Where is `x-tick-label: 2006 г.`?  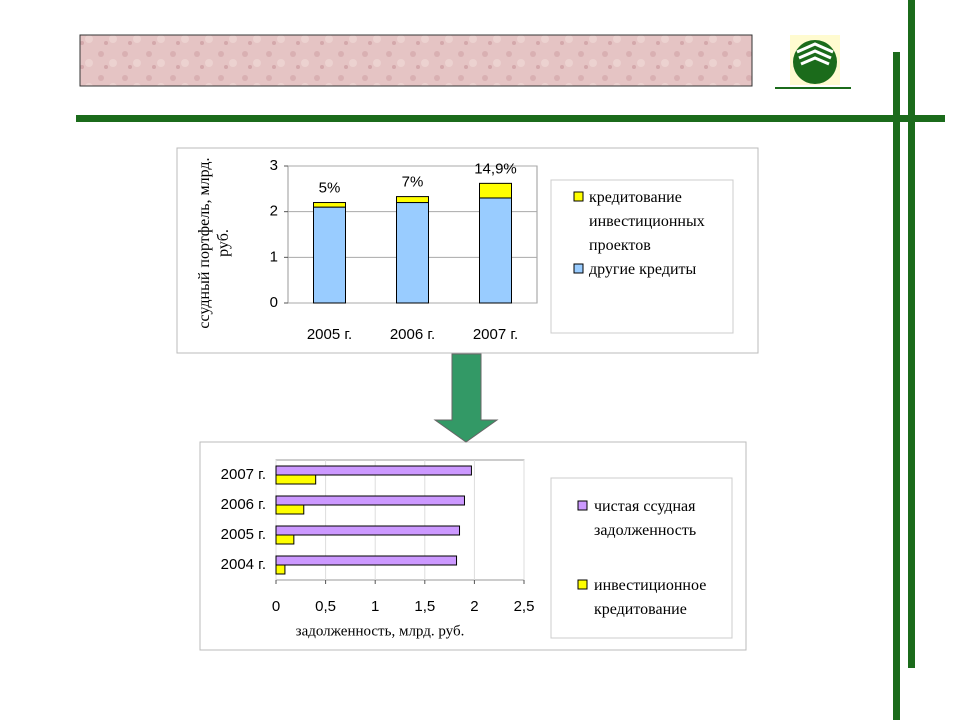
x-tick-label: 2006 г. is located at coordinates (412, 334).